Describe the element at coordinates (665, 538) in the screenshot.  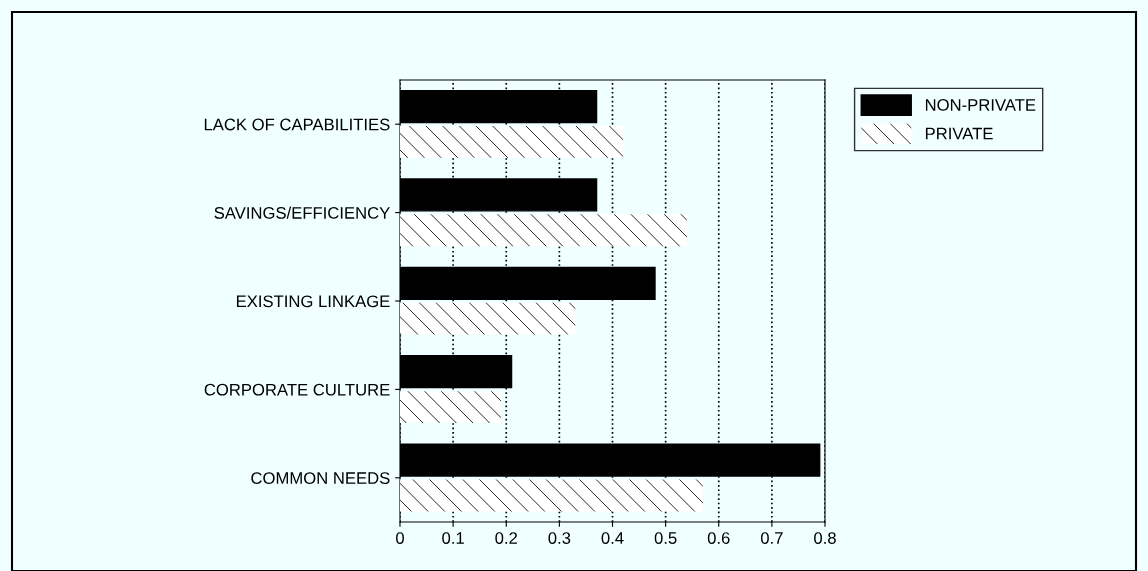
I see `x-tick-label: 0.5` at that location.